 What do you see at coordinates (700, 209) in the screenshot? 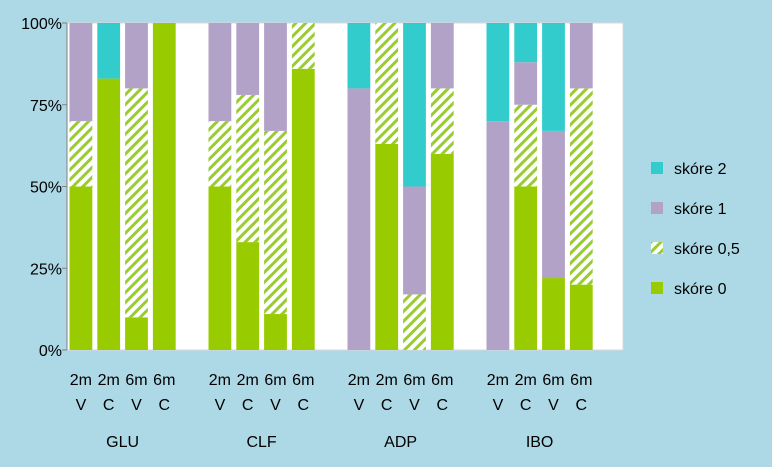
I see `legend-label: skóre 1` at bounding box center [700, 209].